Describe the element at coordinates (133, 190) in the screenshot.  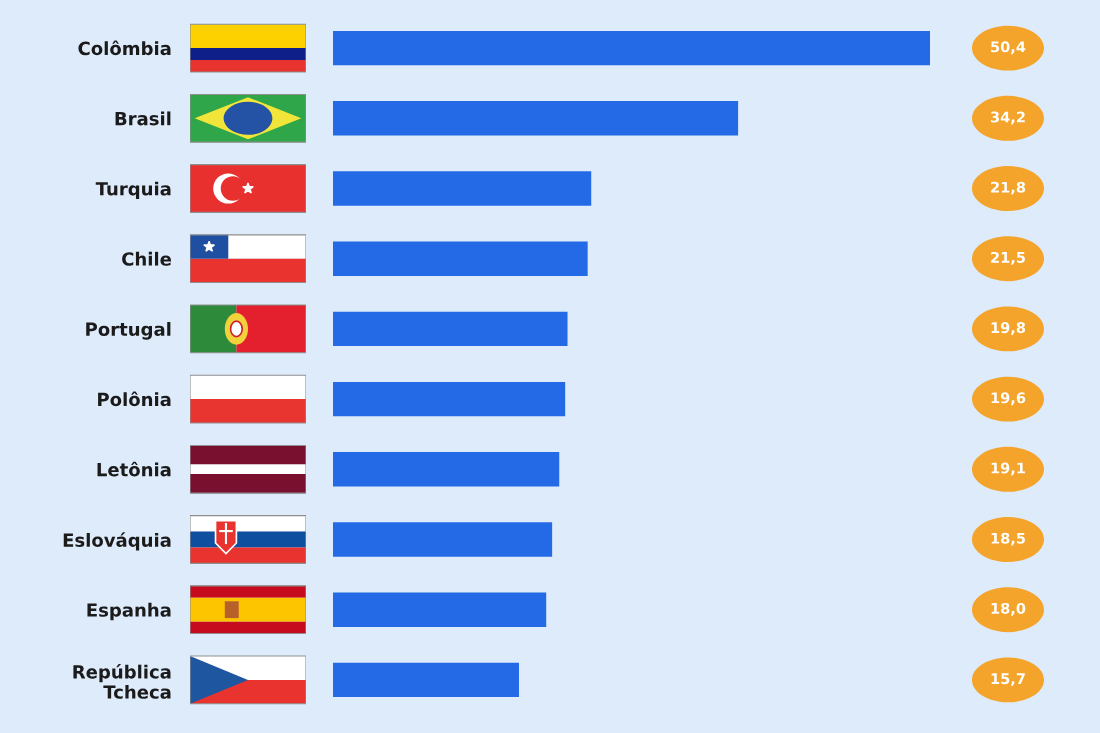
I see `y-tick-label: Turquia` at that location.